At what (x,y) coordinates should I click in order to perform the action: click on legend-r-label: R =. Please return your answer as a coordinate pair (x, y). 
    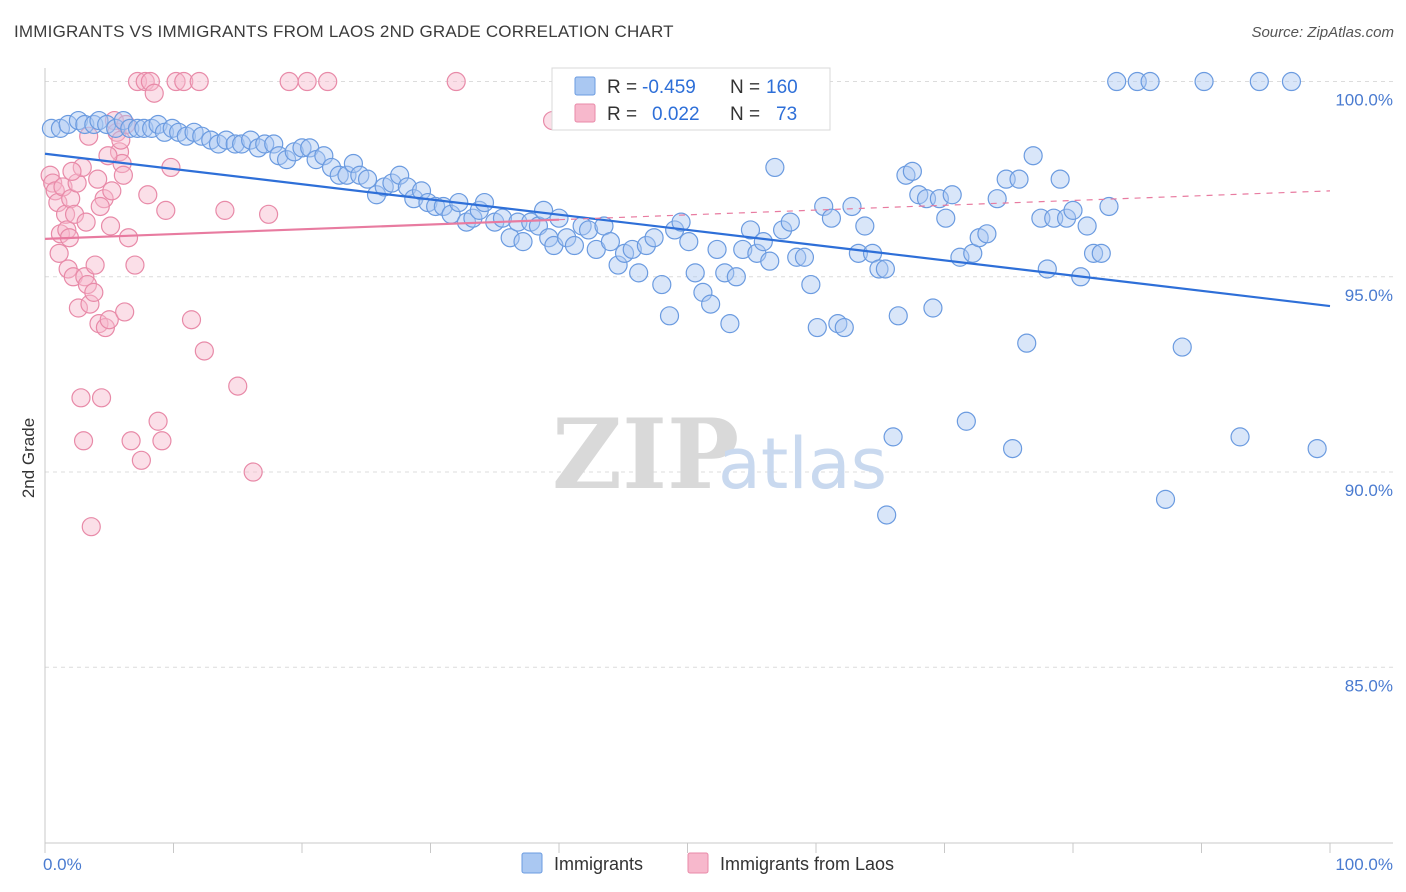
    Looking at the image, I should click on (622, 114).